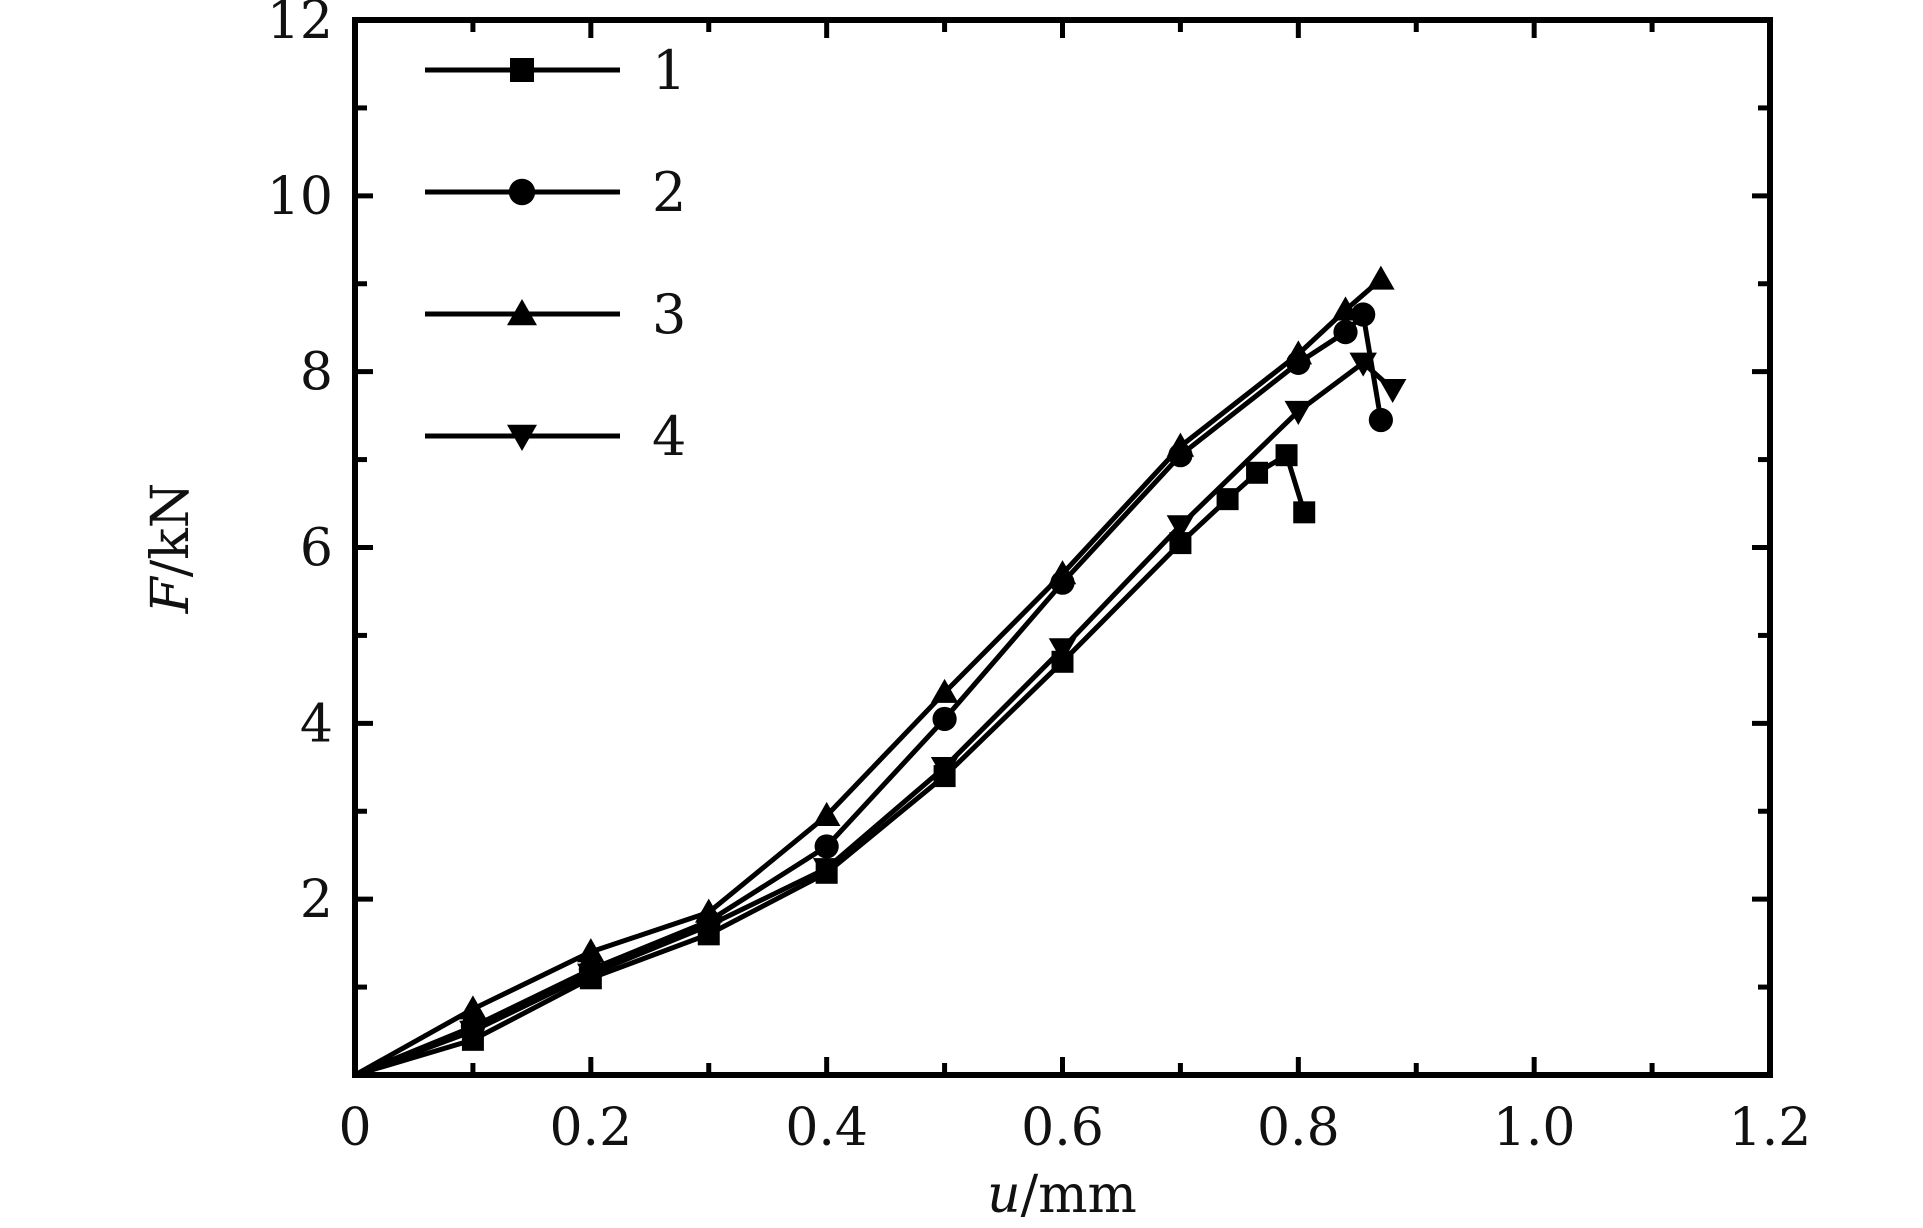  What do you see at coordinates (171, 530) in the screenshot?
I see `y-axis-unit: /kN` at bounding box center [171, 530].